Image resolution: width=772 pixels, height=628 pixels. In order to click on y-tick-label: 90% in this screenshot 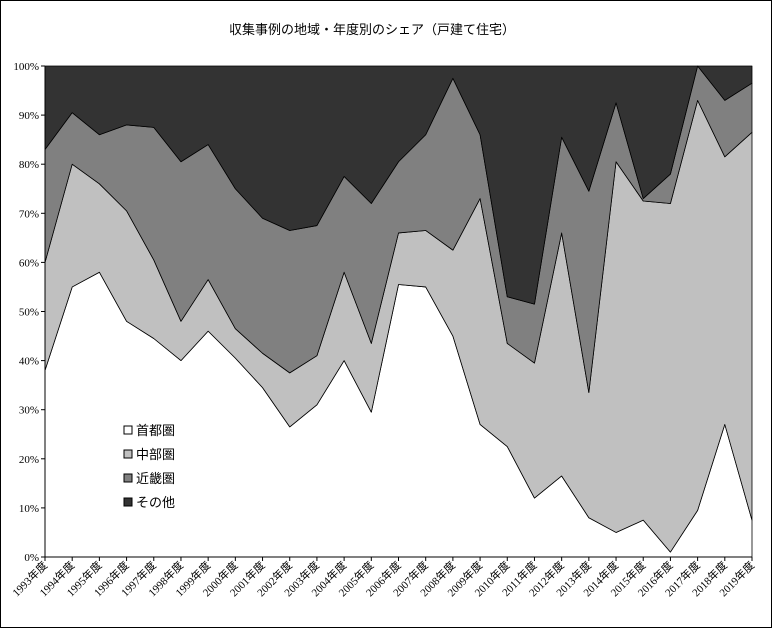, I will do `click(29, 116)`.